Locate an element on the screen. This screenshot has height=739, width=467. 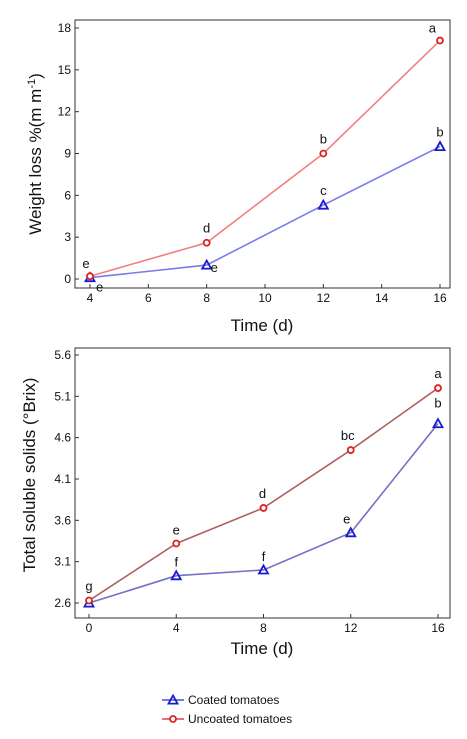
y-tick-label: 4.6 is located at coordinates (62, 438).